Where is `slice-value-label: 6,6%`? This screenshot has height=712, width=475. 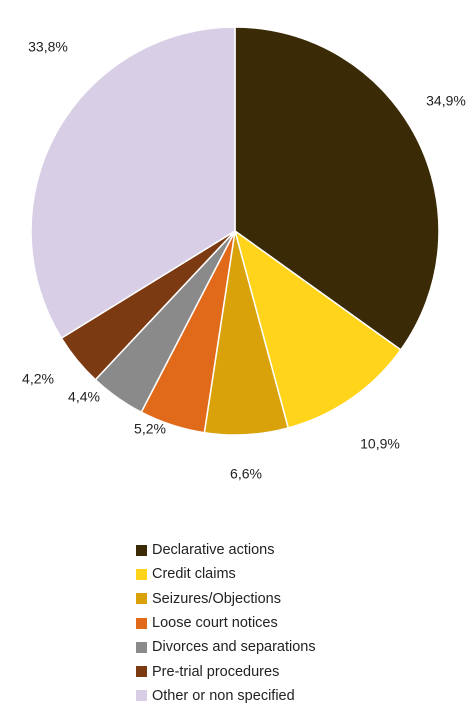
slice-value-label: 6,6% is located at coordinates (246, 474).